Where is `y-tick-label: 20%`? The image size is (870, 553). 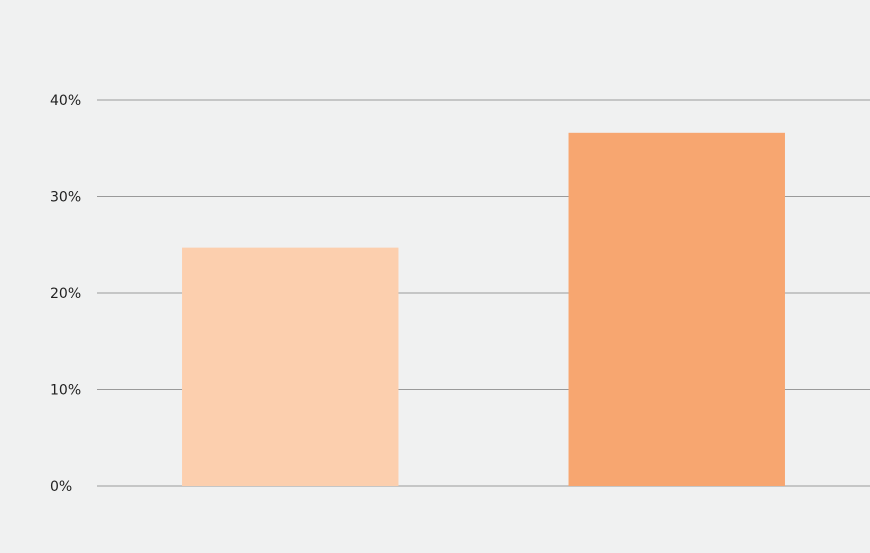 y-tick-label: 20% is located at coordinates (65, 294).